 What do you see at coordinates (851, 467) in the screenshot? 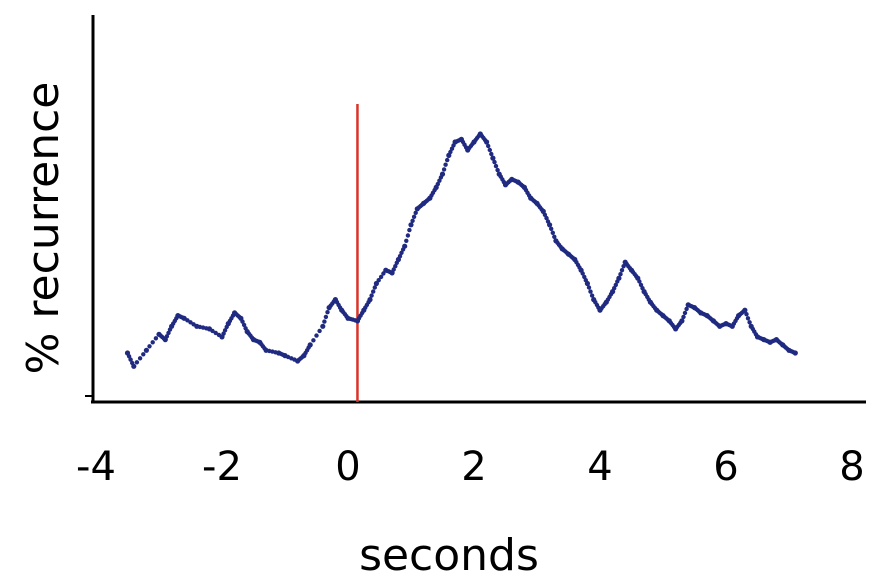
I see `x-tick-label: 8` at bounding box center [851, 467].